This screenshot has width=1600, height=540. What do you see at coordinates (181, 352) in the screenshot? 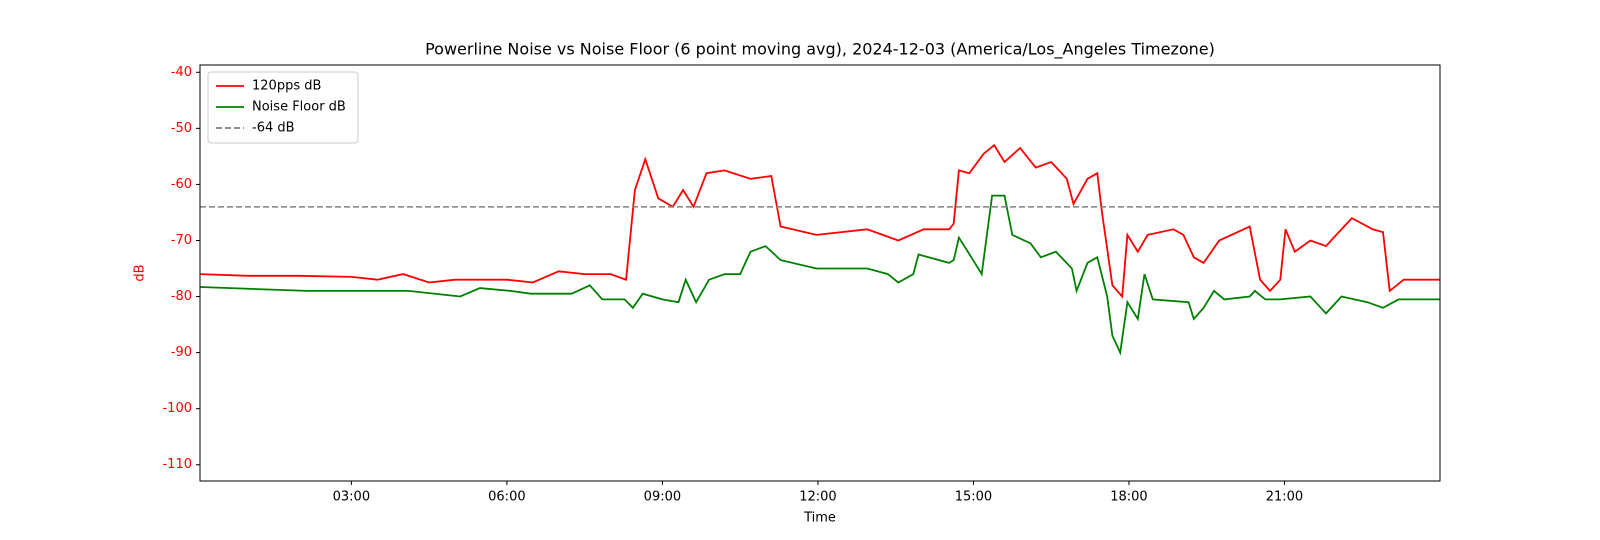
I see `y-tick-label: -90` at bounding box center [181, 352].